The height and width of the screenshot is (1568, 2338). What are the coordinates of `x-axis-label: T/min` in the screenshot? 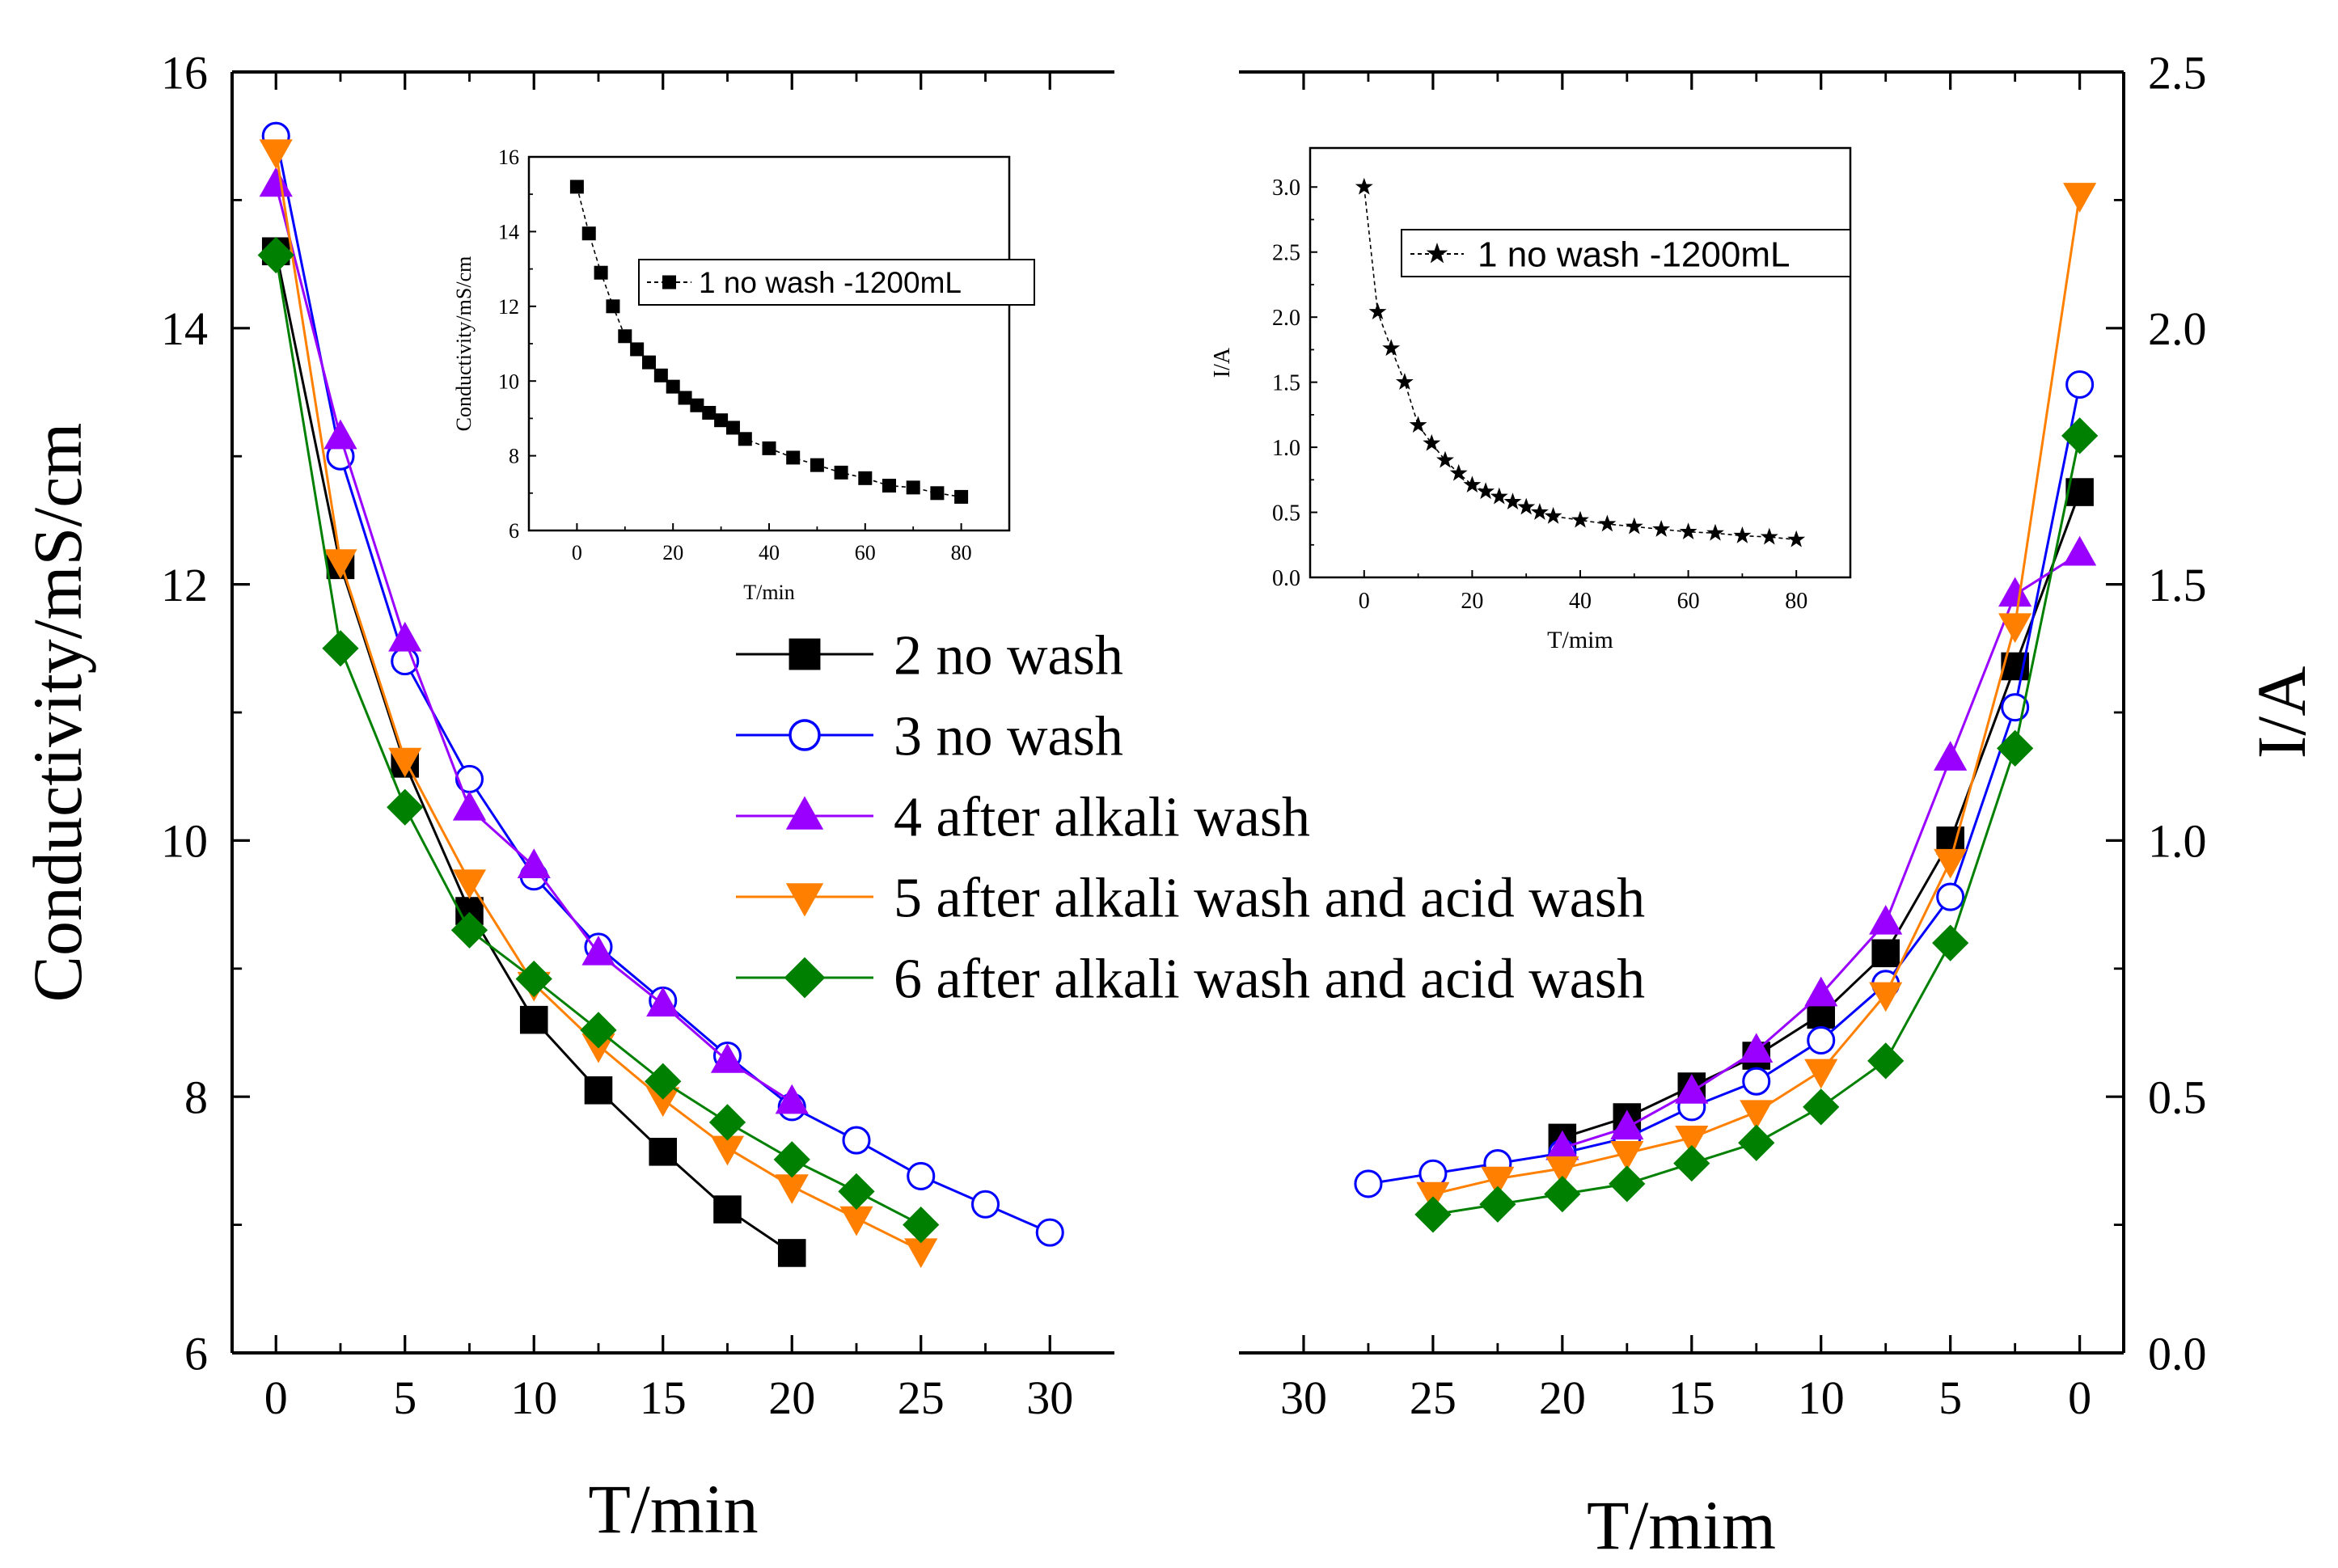 It's located at (769, 592).